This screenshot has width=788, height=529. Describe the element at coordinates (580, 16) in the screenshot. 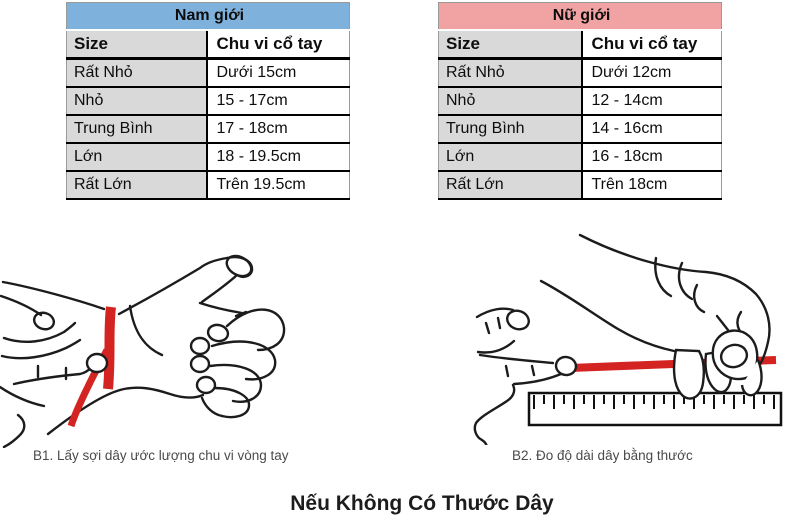

I see `women-table-title: Nữ giới` at that location.